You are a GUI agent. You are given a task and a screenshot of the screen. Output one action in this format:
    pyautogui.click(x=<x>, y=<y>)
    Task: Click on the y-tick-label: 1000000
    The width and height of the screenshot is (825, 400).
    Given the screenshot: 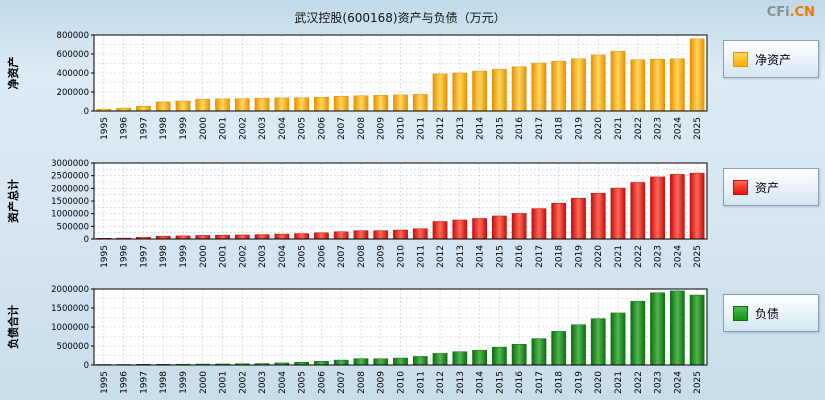 What is the action you would take?
    pyautogui.click(x=70, y=215)
    